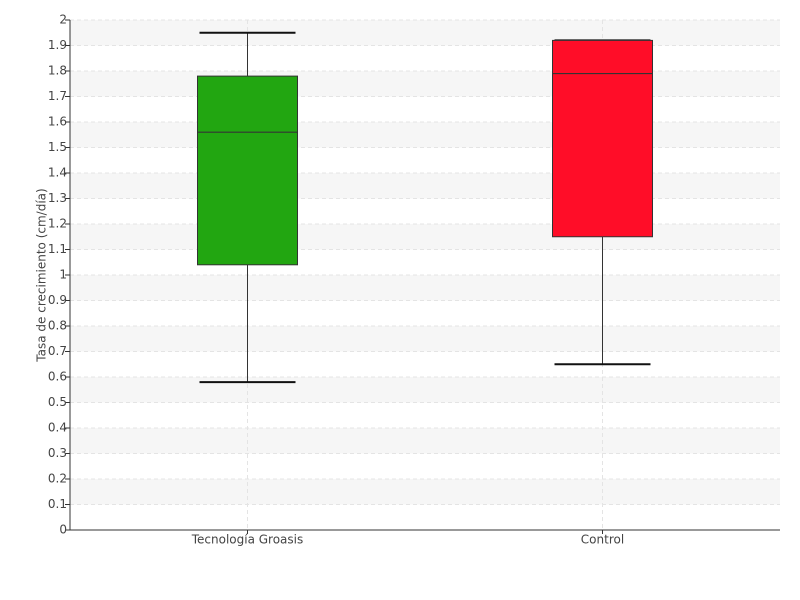 Image resolution: width=800 pixels, height=600 pixels. What do you see at coordinates (57, 45) in the screenshot?
I see `y-tick-label: 1.9` at bounding box center [57, 45].